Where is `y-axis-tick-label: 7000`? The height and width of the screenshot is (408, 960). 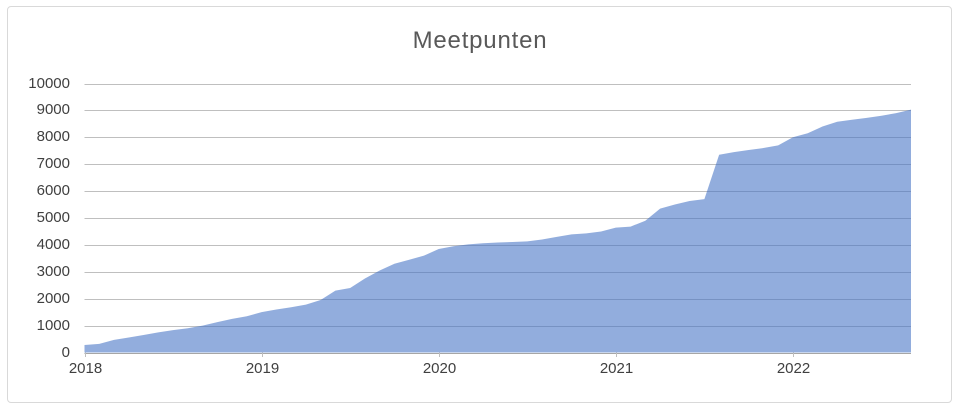 y-axis-tick-label: 7000 is located at coordinates (53, 163).